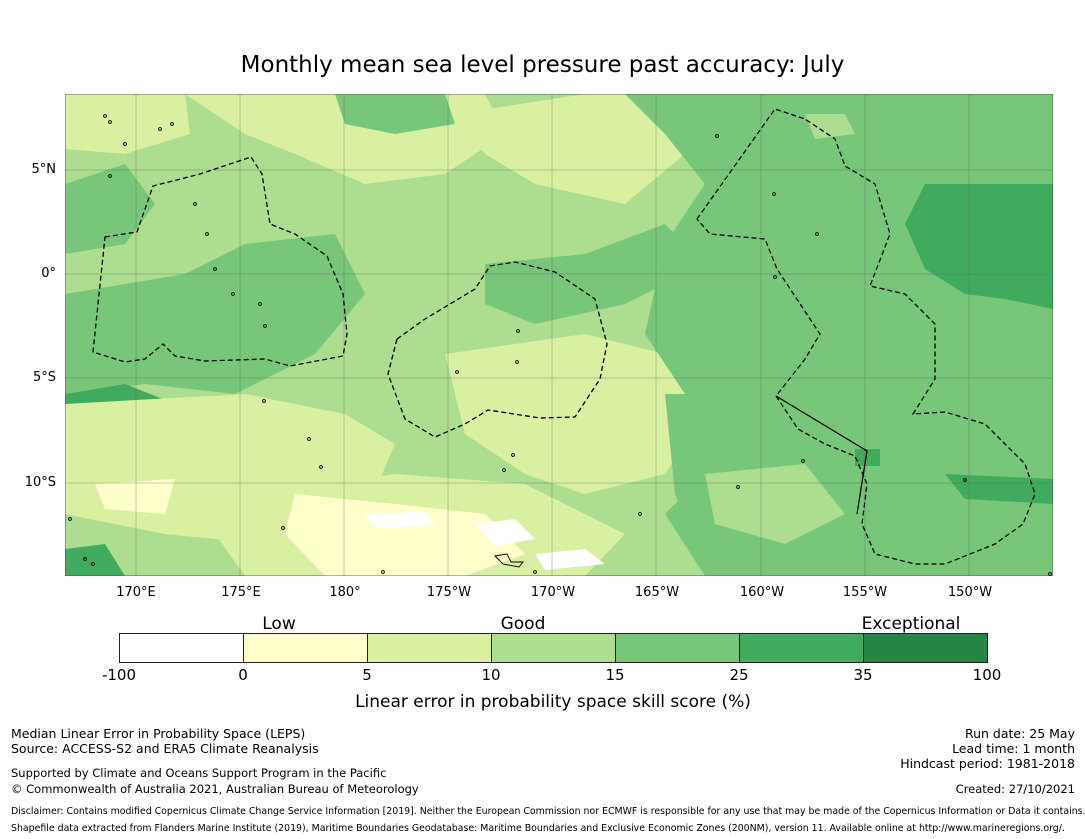 The image size is (1085, 839). Describe the element at coordinates (657, 592) in the screenshot. I see `lon-label-165w: 165°W` at that location.